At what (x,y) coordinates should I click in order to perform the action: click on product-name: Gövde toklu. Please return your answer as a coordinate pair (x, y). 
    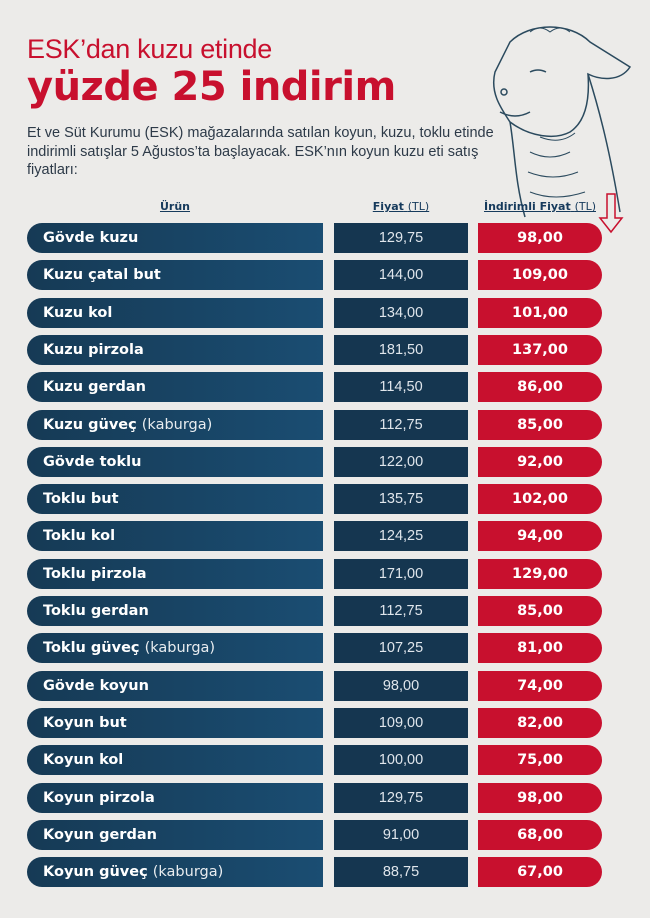
    Looking at the image, I should click on (175, 461).